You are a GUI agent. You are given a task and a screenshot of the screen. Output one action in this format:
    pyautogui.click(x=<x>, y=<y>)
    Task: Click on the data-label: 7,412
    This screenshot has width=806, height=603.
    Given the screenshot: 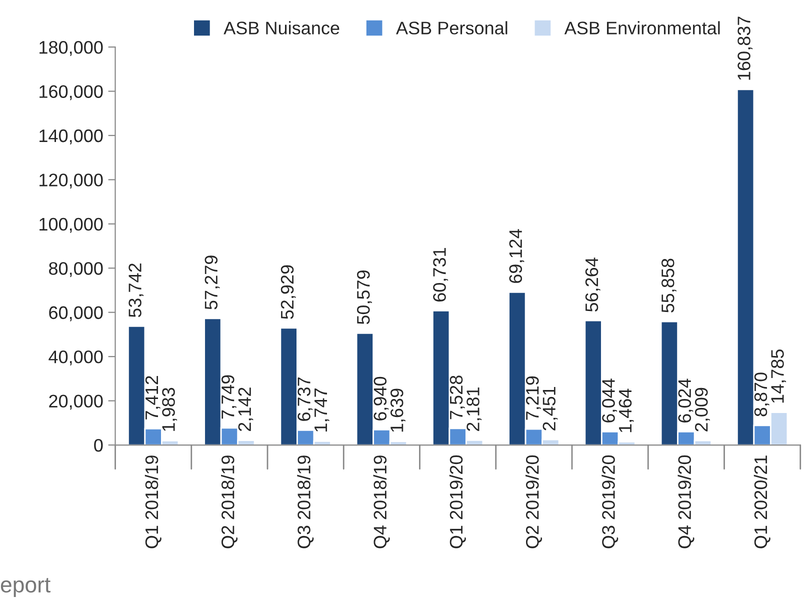 What is the action you would take?
    pyautogui.click(x=152, y=398)
    